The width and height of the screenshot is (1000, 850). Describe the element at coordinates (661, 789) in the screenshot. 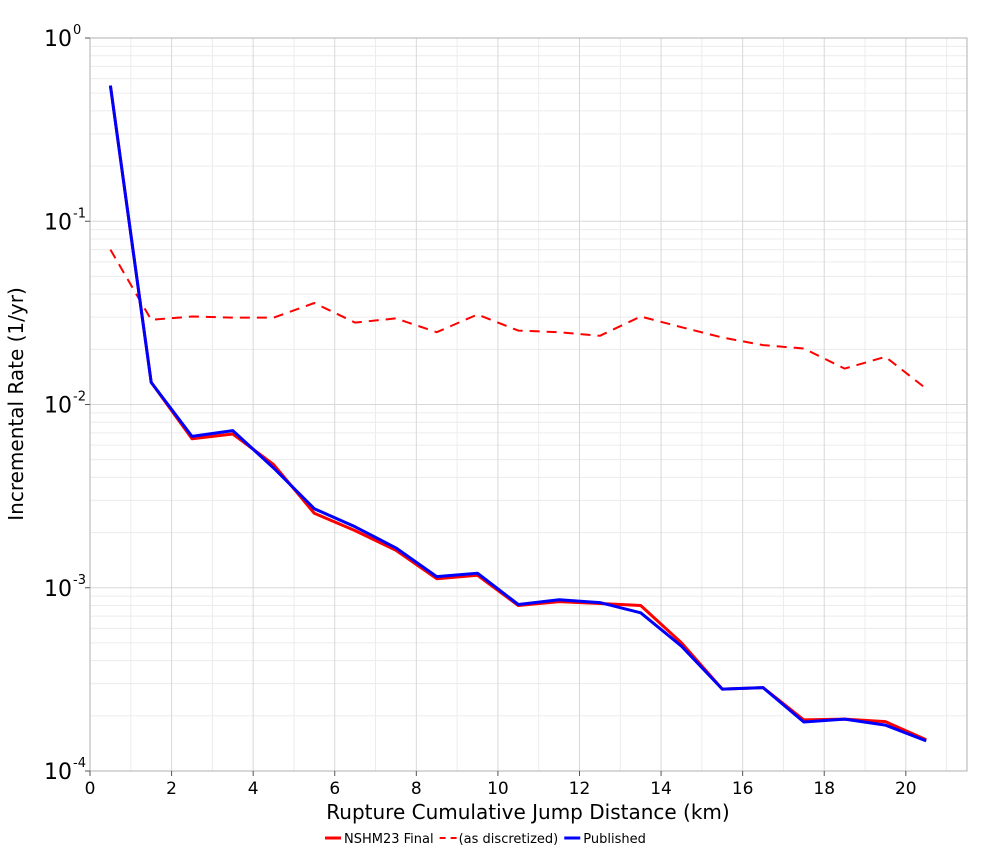

I see `x-tick-label: 14` at that location.